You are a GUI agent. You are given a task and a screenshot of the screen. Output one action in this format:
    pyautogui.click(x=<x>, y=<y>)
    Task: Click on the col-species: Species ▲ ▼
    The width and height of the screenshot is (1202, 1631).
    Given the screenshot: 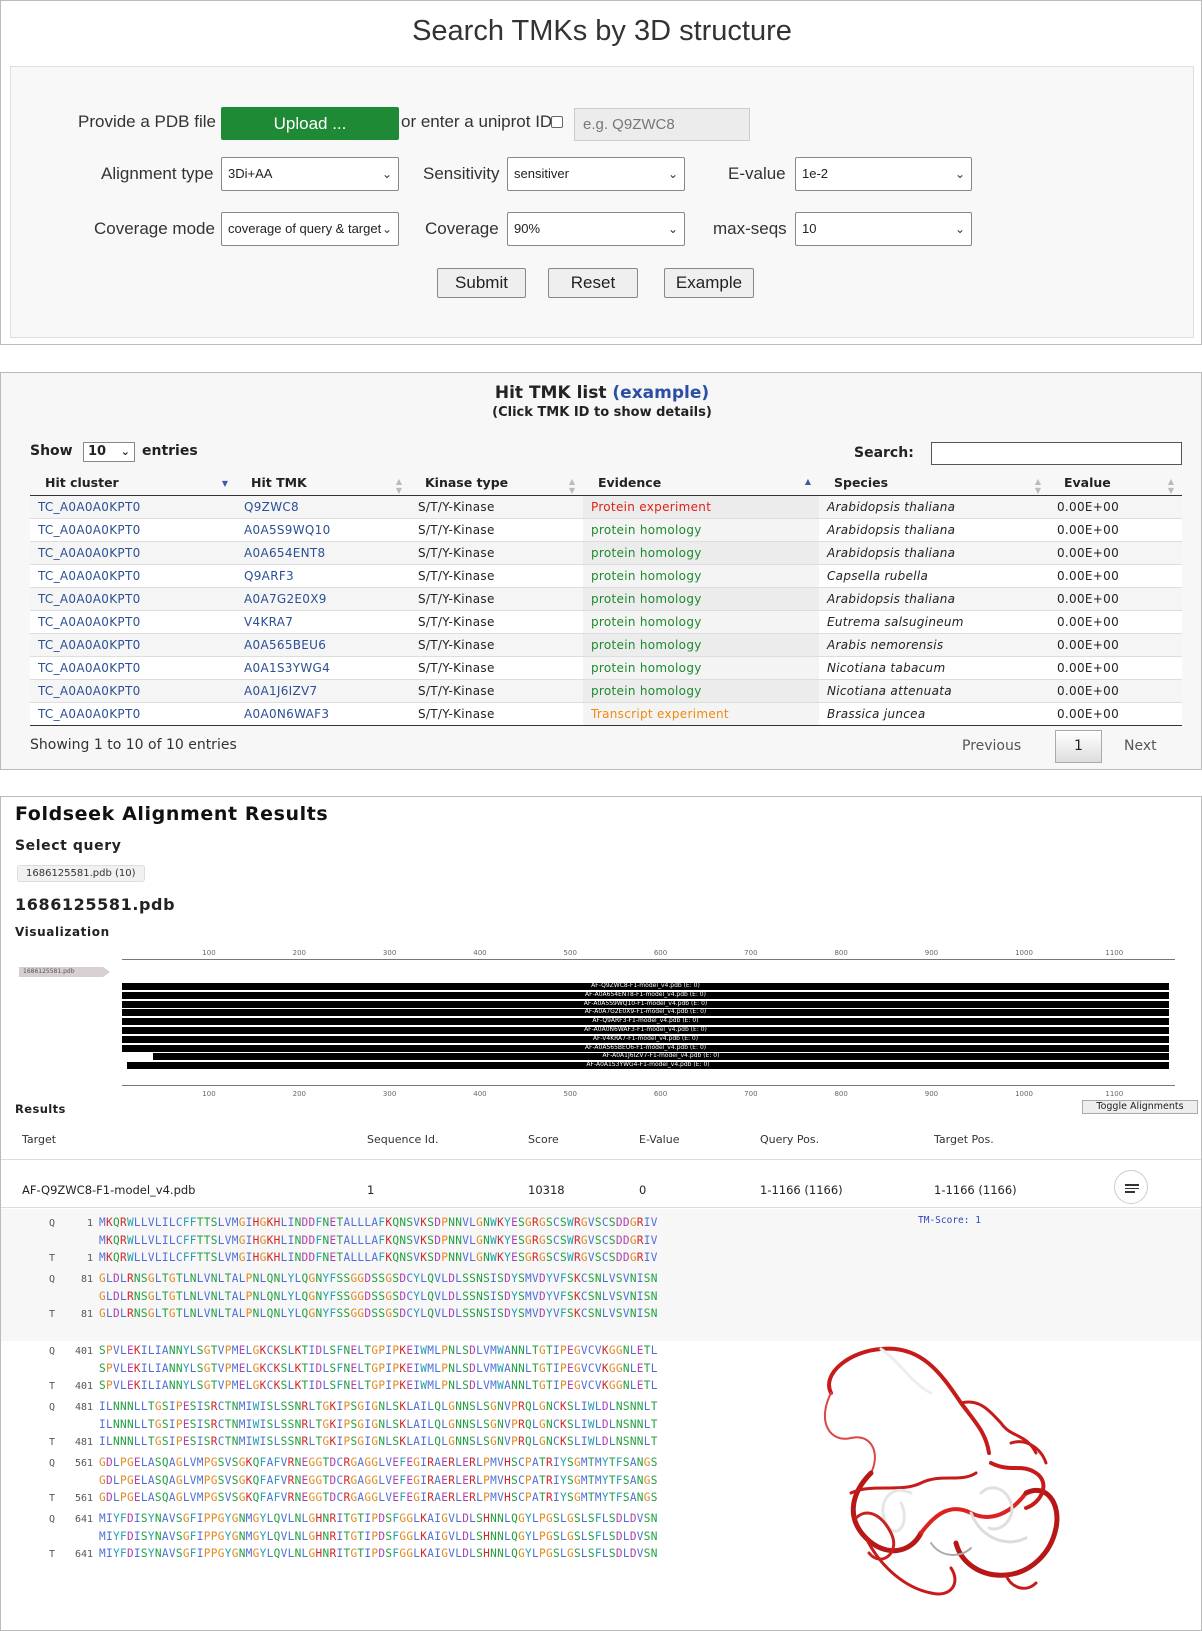 What is the action you would take?
    pyautogui.click(x=934, y=483)
    